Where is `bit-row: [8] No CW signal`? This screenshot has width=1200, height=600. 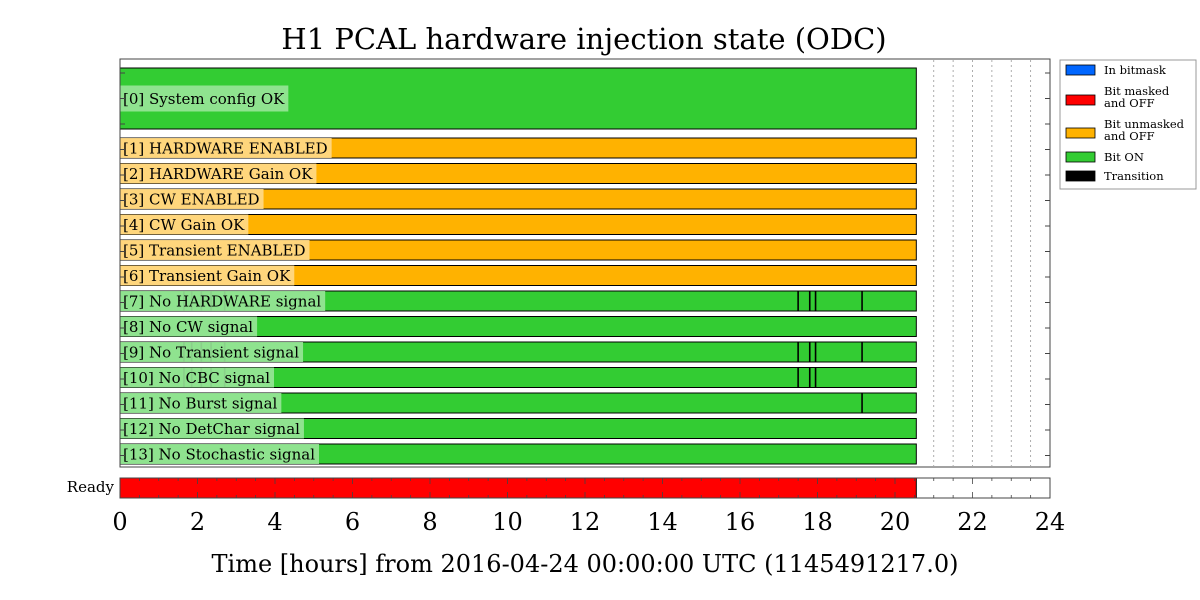 bit-row: [8] No CW signal is located at coordinates (518, 326).